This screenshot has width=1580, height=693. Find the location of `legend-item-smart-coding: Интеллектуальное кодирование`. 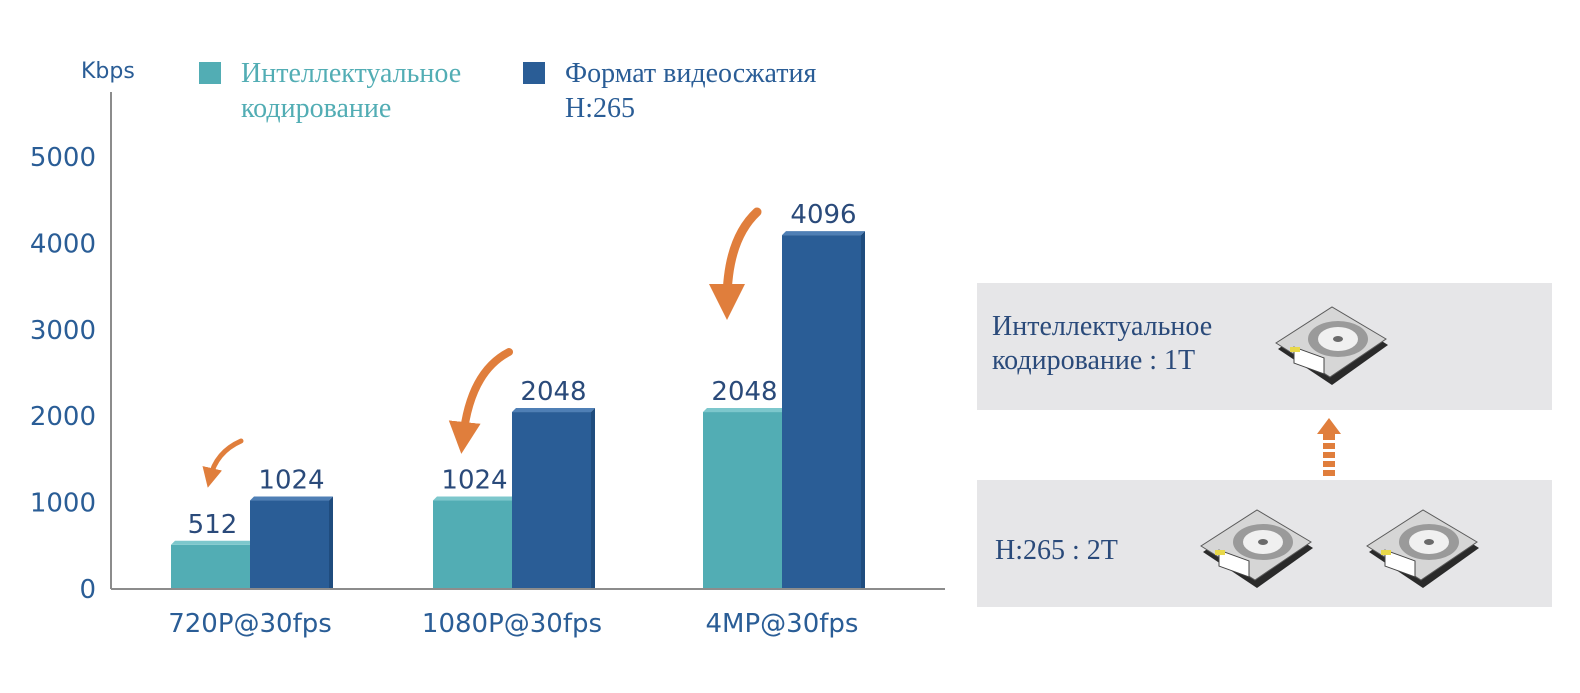

legend-item-smart-coding: Интеллектуальное кодирование is located at coordinates (330, 91).